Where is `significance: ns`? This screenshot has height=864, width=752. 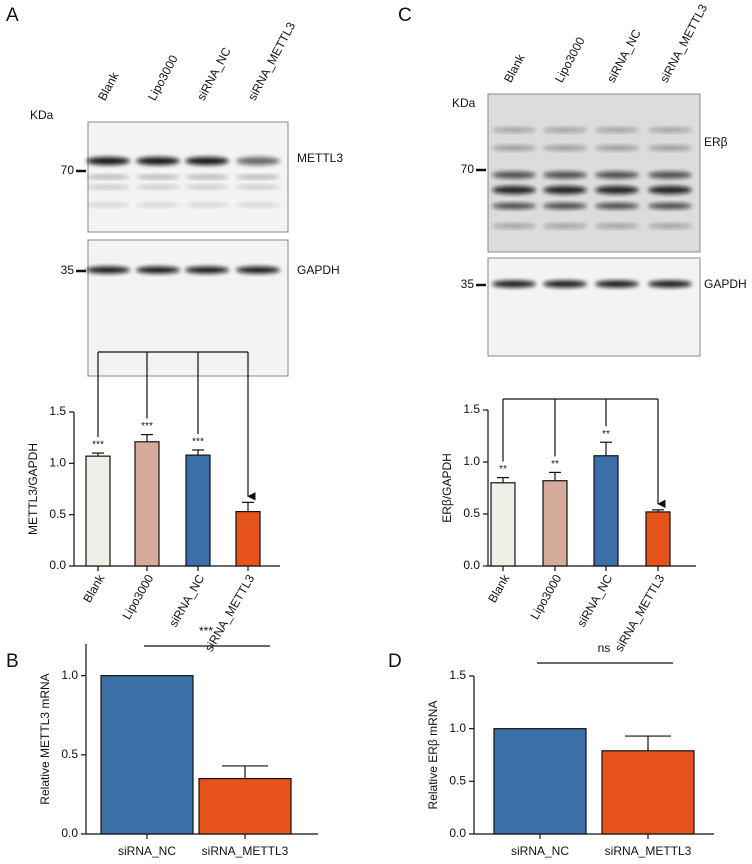
significance: ns is located at coordinates (604, 648).